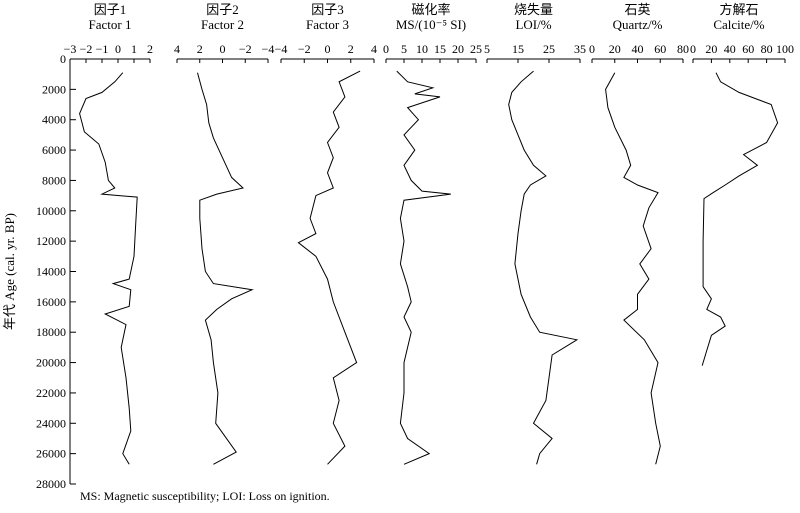 This screenshot has width=800, height=513. What do you see at coordinates (580, 49) in the screenshot?
I see `x-tick-label: 35` at bounding box center [580, 49].